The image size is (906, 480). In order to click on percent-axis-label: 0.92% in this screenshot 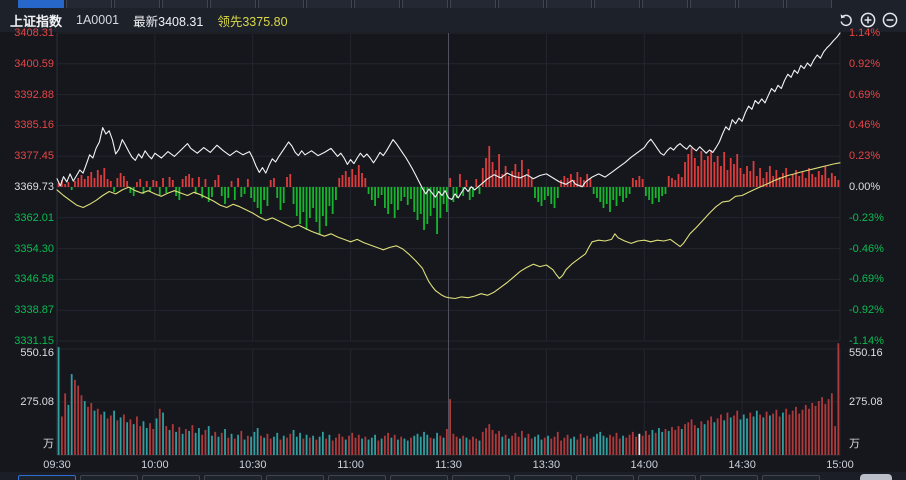, I will do `click(865, 63)`.